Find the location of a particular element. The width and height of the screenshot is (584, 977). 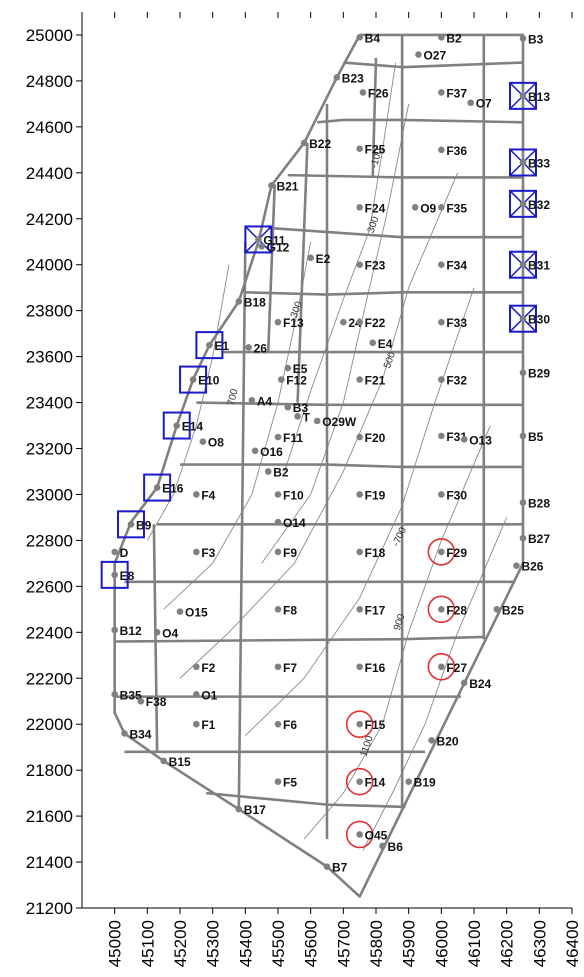

well-label: F5 is located at coordinates (290, 783).